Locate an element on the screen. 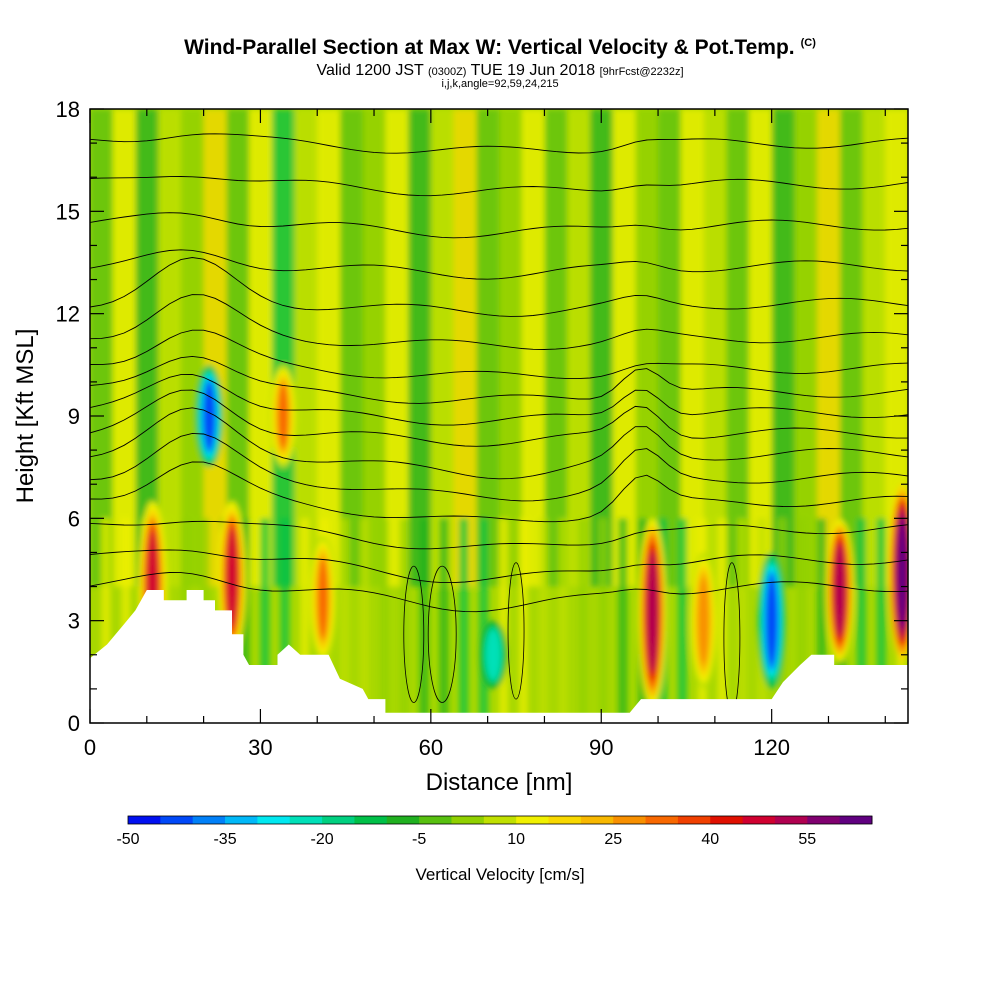 The image size is (1000, 1000). colorbar-tick-label: -50 is located at coordinates (127, 839).